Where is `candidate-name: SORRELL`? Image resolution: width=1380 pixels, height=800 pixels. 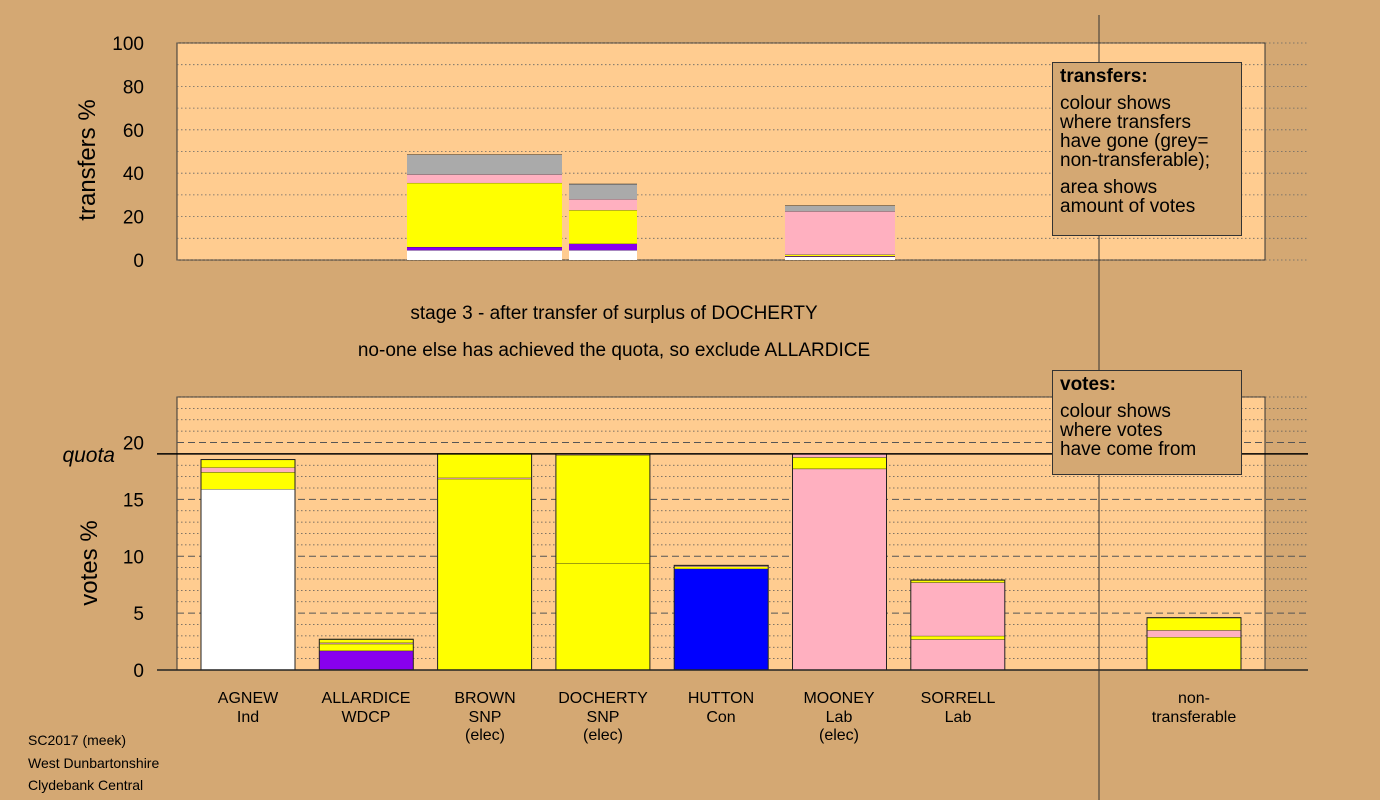
candidate-name: SORRELL is located at coordinates (958, 698).